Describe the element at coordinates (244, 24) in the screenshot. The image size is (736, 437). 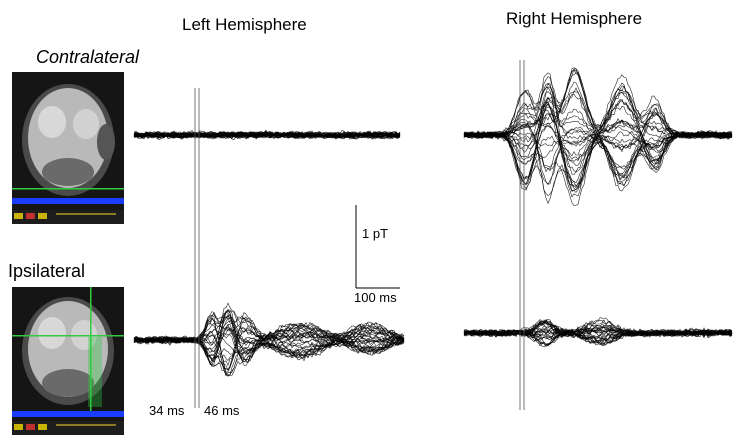
I see `left-hemisphere-title: Left Hemisphere` at that location.